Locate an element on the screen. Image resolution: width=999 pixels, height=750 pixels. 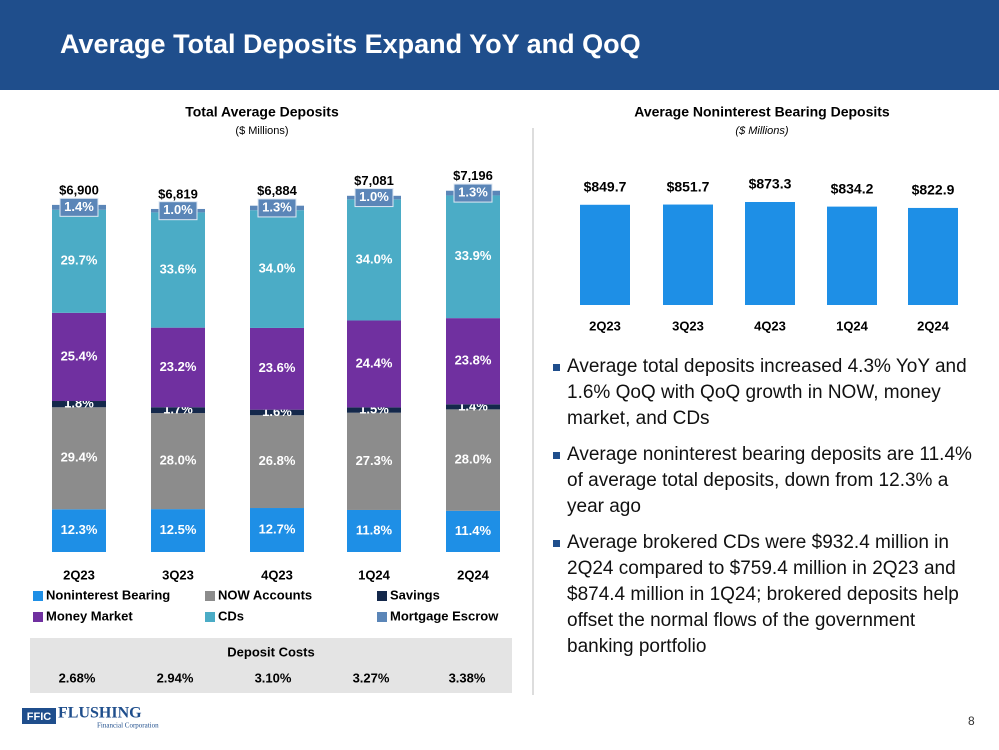
deposit-cost: 3.10% is located at coordinates (273, 677).